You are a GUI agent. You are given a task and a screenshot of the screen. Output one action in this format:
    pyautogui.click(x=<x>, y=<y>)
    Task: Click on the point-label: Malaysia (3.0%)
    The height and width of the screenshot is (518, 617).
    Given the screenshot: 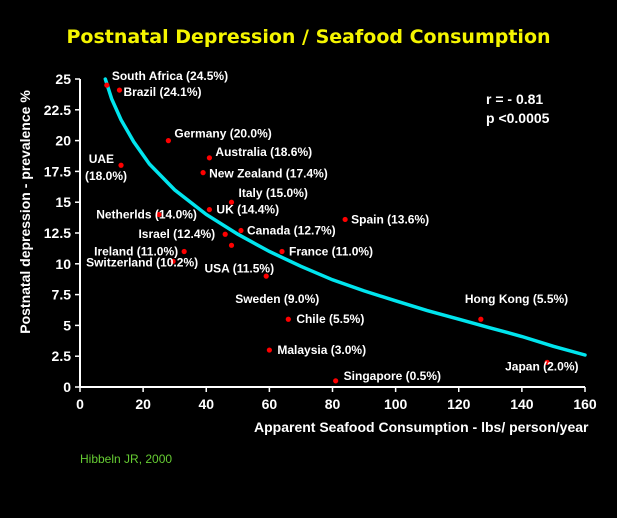 What is the action you would take?
    pyautogui.click(x=321, y=350)
    